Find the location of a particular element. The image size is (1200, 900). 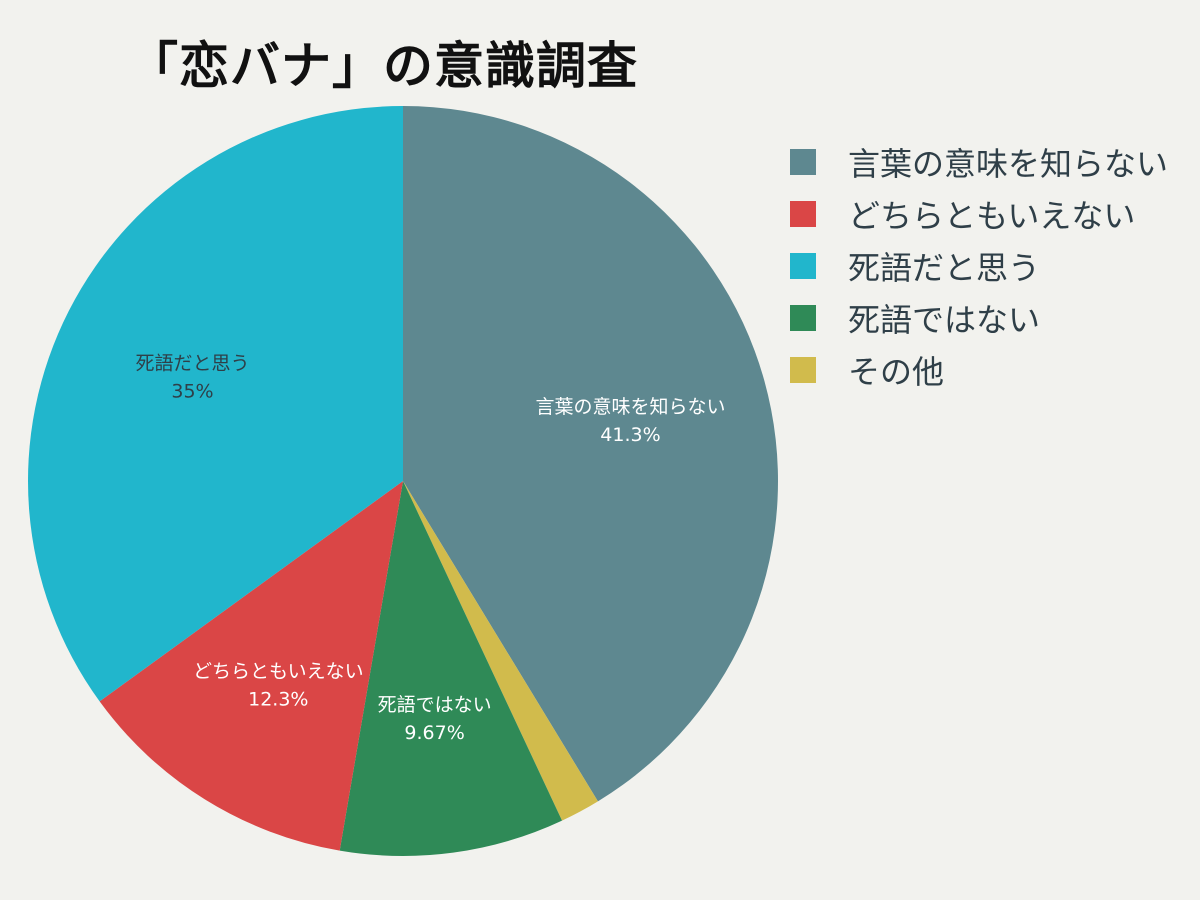

chart-title: 「恋バナ」の意識調査 is located at coordinates (383, 66).